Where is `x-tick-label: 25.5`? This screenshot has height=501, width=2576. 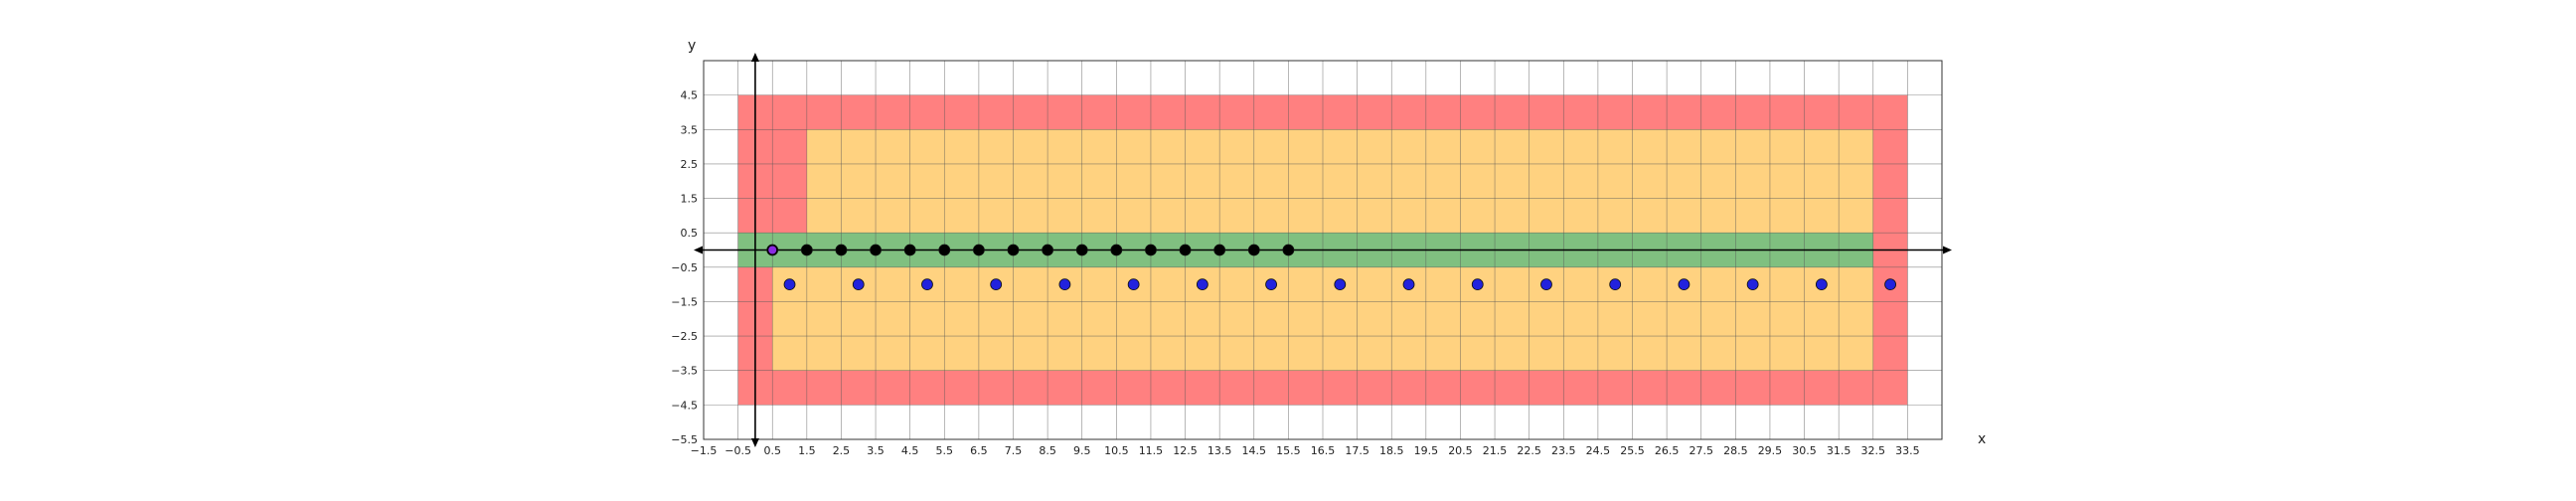
x-tick-label: 25.5 is located at coordinates (1632, 450).